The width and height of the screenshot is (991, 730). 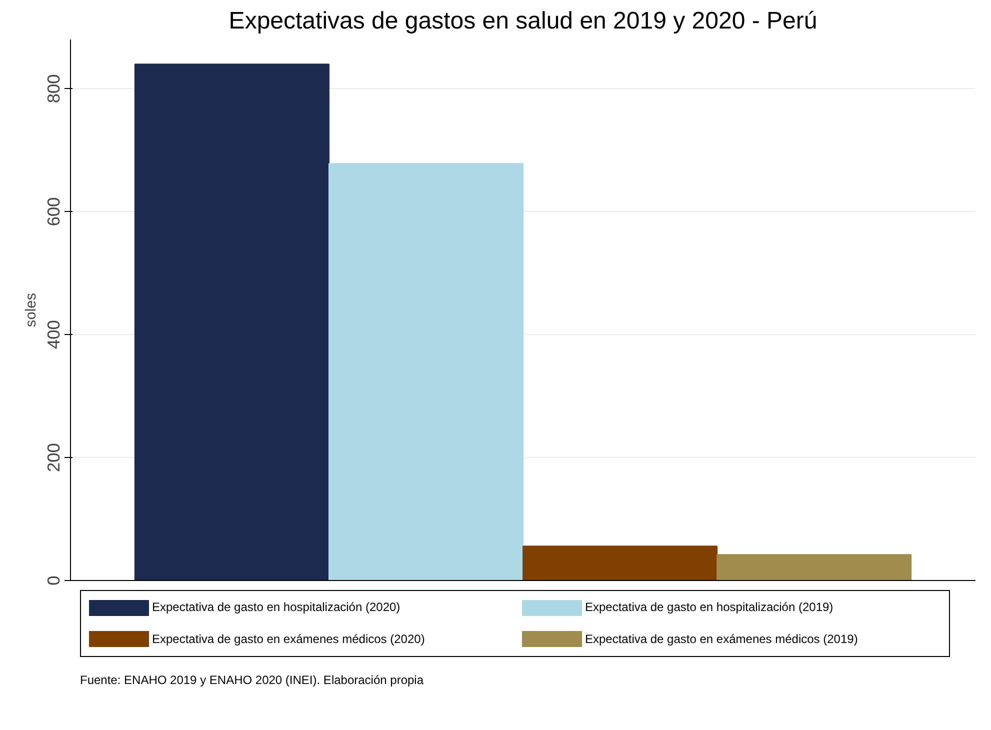 I want to click on y-axis-title: soles, so click(x=32, y=310).